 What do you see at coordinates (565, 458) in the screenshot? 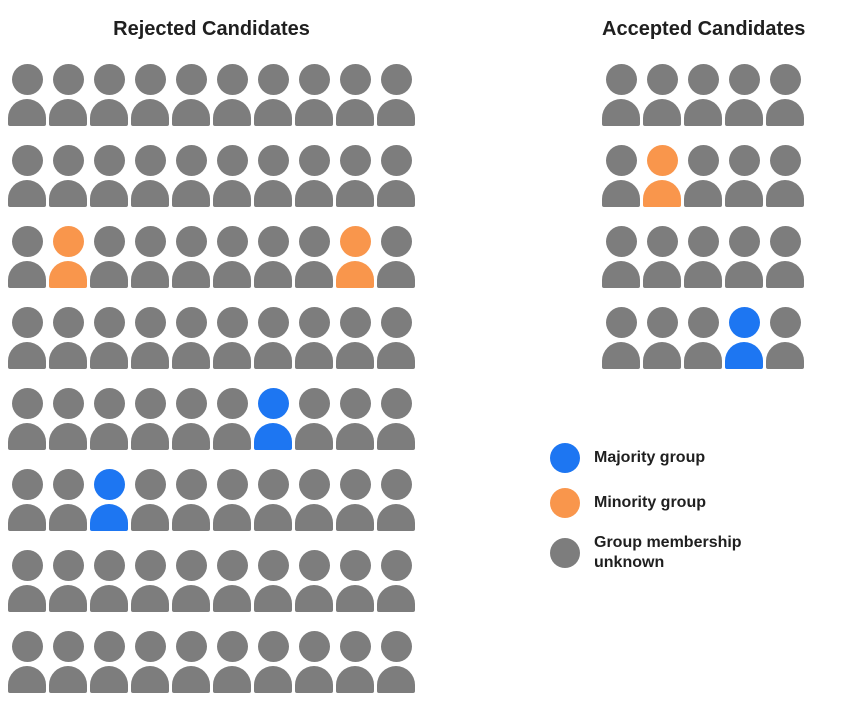
I see `majority-group-swatch-icon` at bounding box center [565, 458].